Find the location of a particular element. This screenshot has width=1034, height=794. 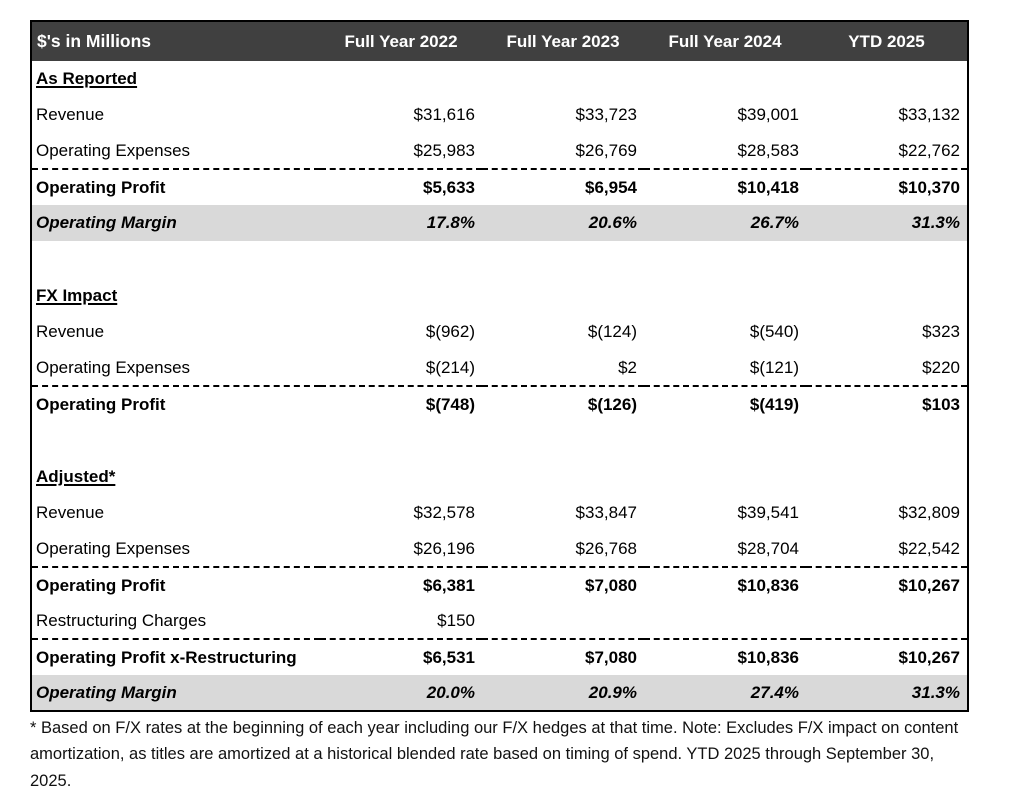

value-fy2023: $33,847 is located at coordinates (606, 512).